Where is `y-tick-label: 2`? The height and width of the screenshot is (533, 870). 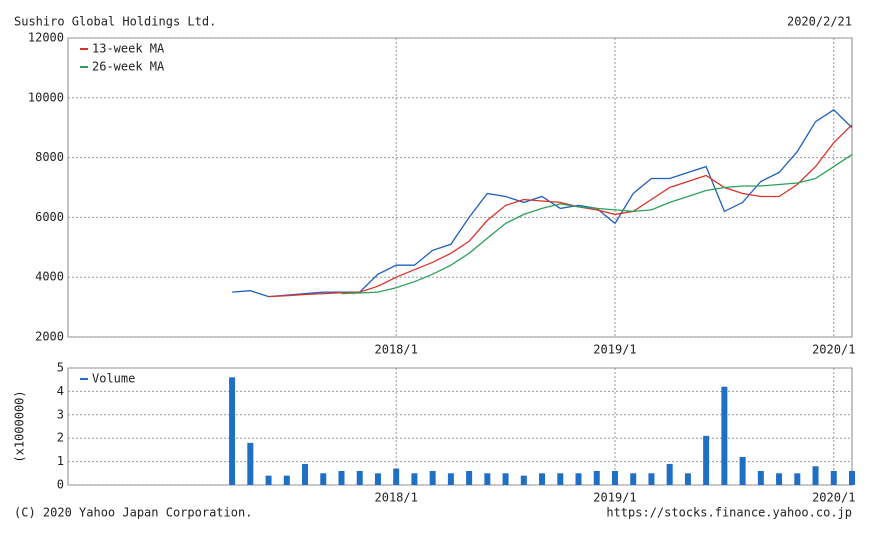 y-tick-label: 2 is located at coordinates (60, 438).